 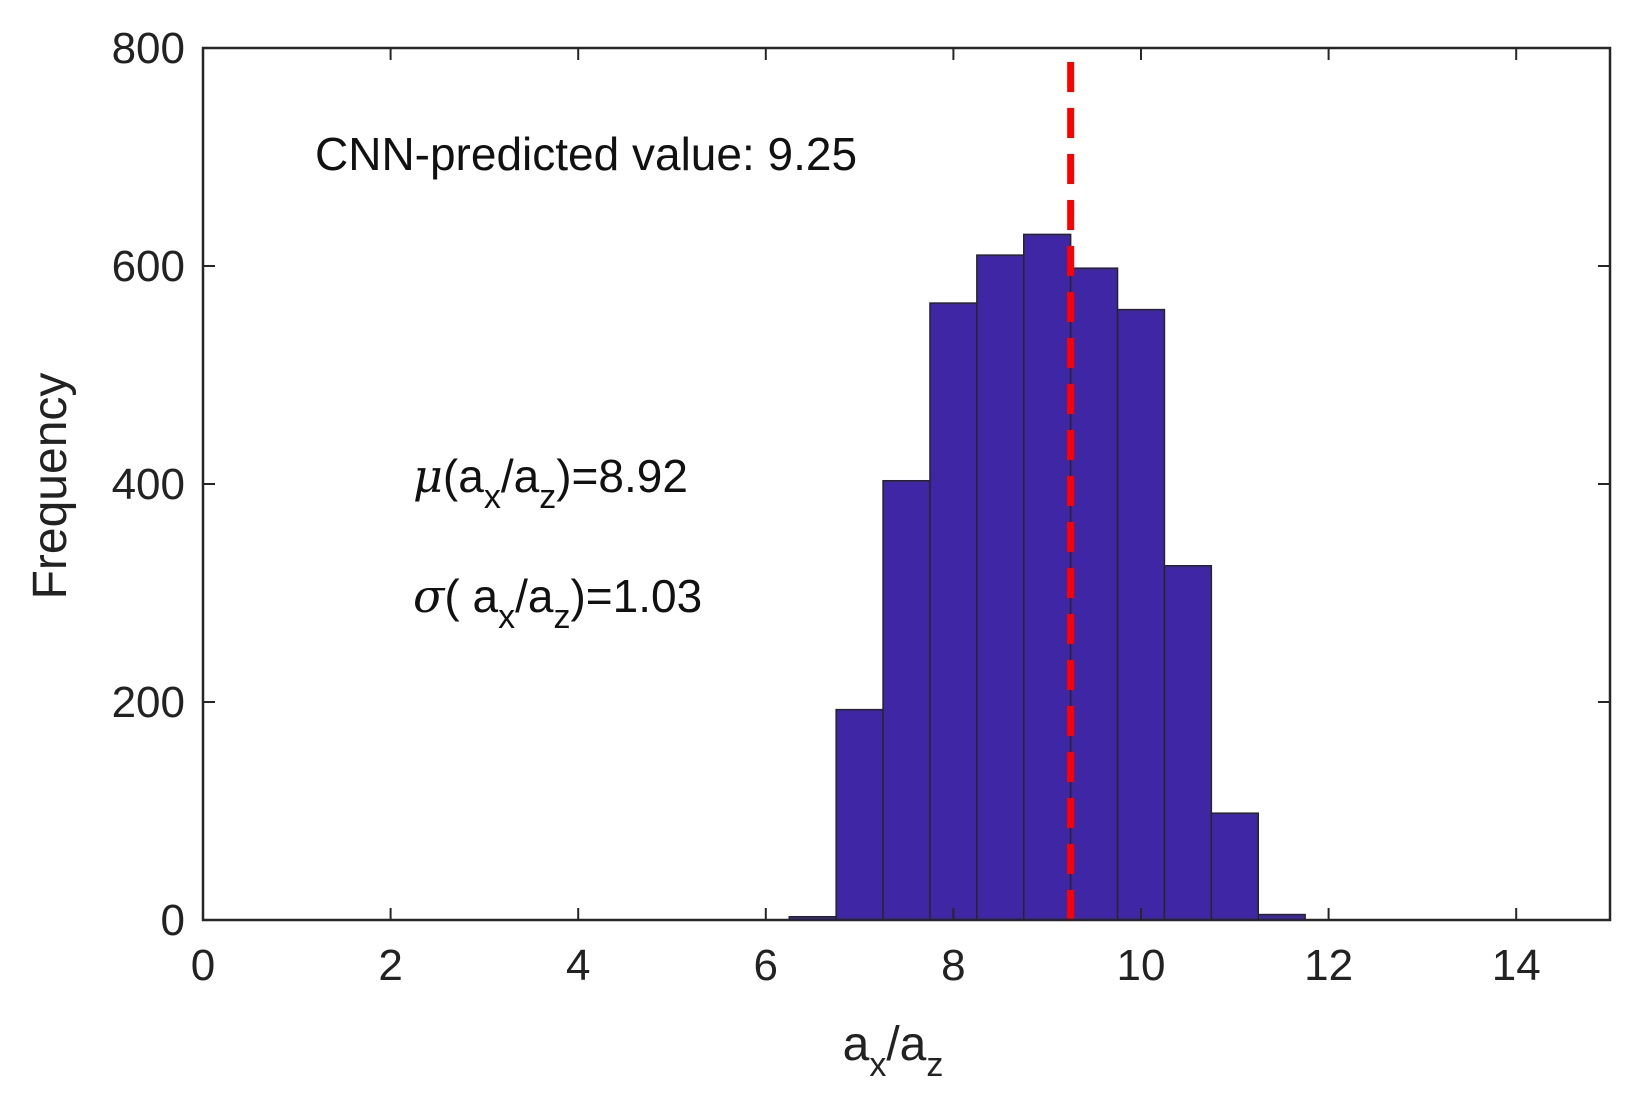 I want to click on y-tick-label-800: 800, so click(x=148, y=48).